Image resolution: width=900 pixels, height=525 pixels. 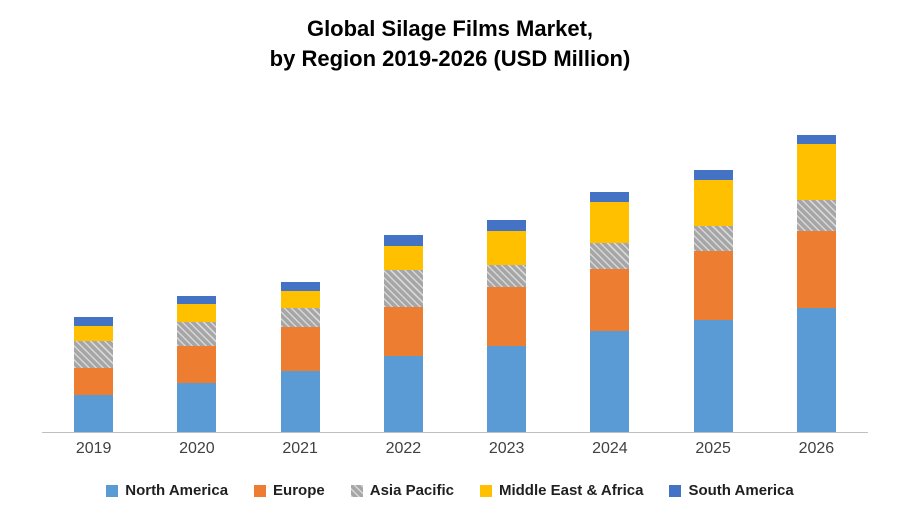 What do you see at coordinates (713, 448) in the screenshot?
I see `x-tick-label-2025: 2025` at bounding box center [713, 448].